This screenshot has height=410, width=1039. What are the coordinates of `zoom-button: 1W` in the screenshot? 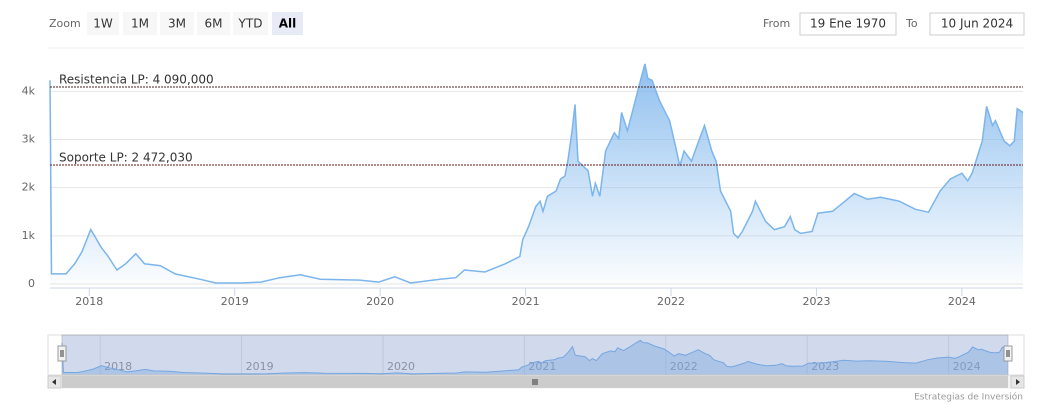 It's located at (103, 23).